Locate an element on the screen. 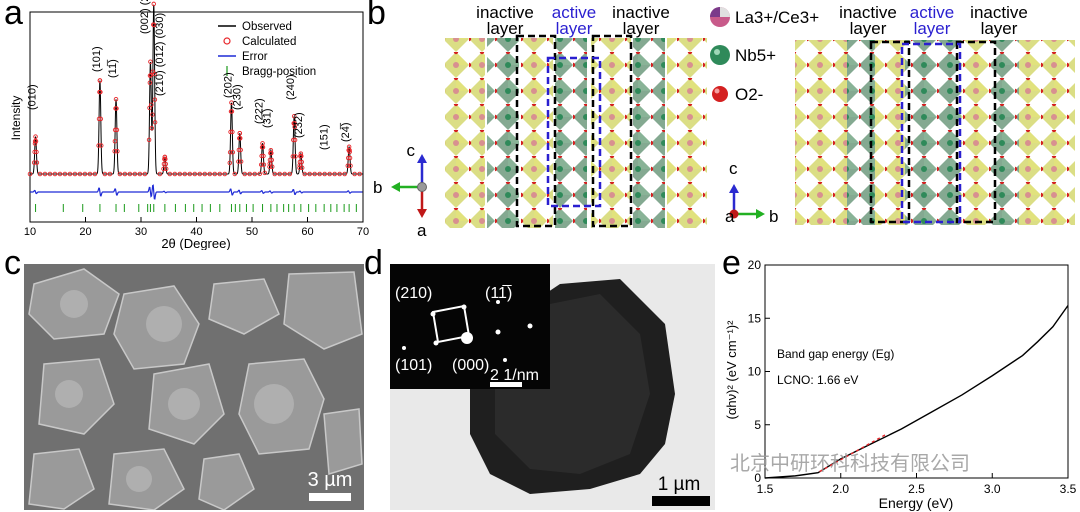 The width and height of the screenshot is (1080, 512). tauc-annotation-2: LCNO: 1.66 eV is located at coordinates (817, 380).